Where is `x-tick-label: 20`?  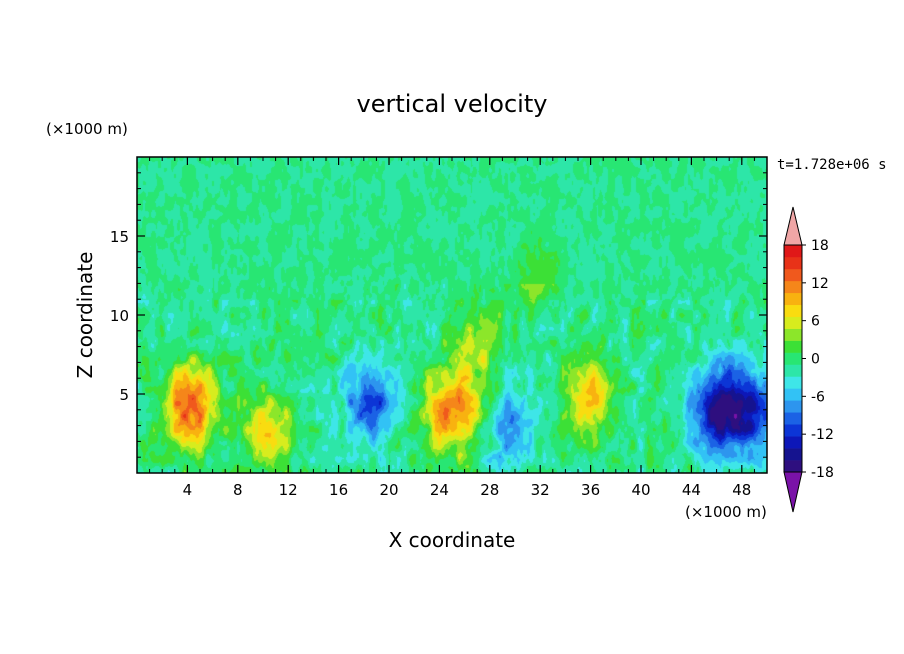
x-tick-label: 20 is located at coordinates (388, 490).